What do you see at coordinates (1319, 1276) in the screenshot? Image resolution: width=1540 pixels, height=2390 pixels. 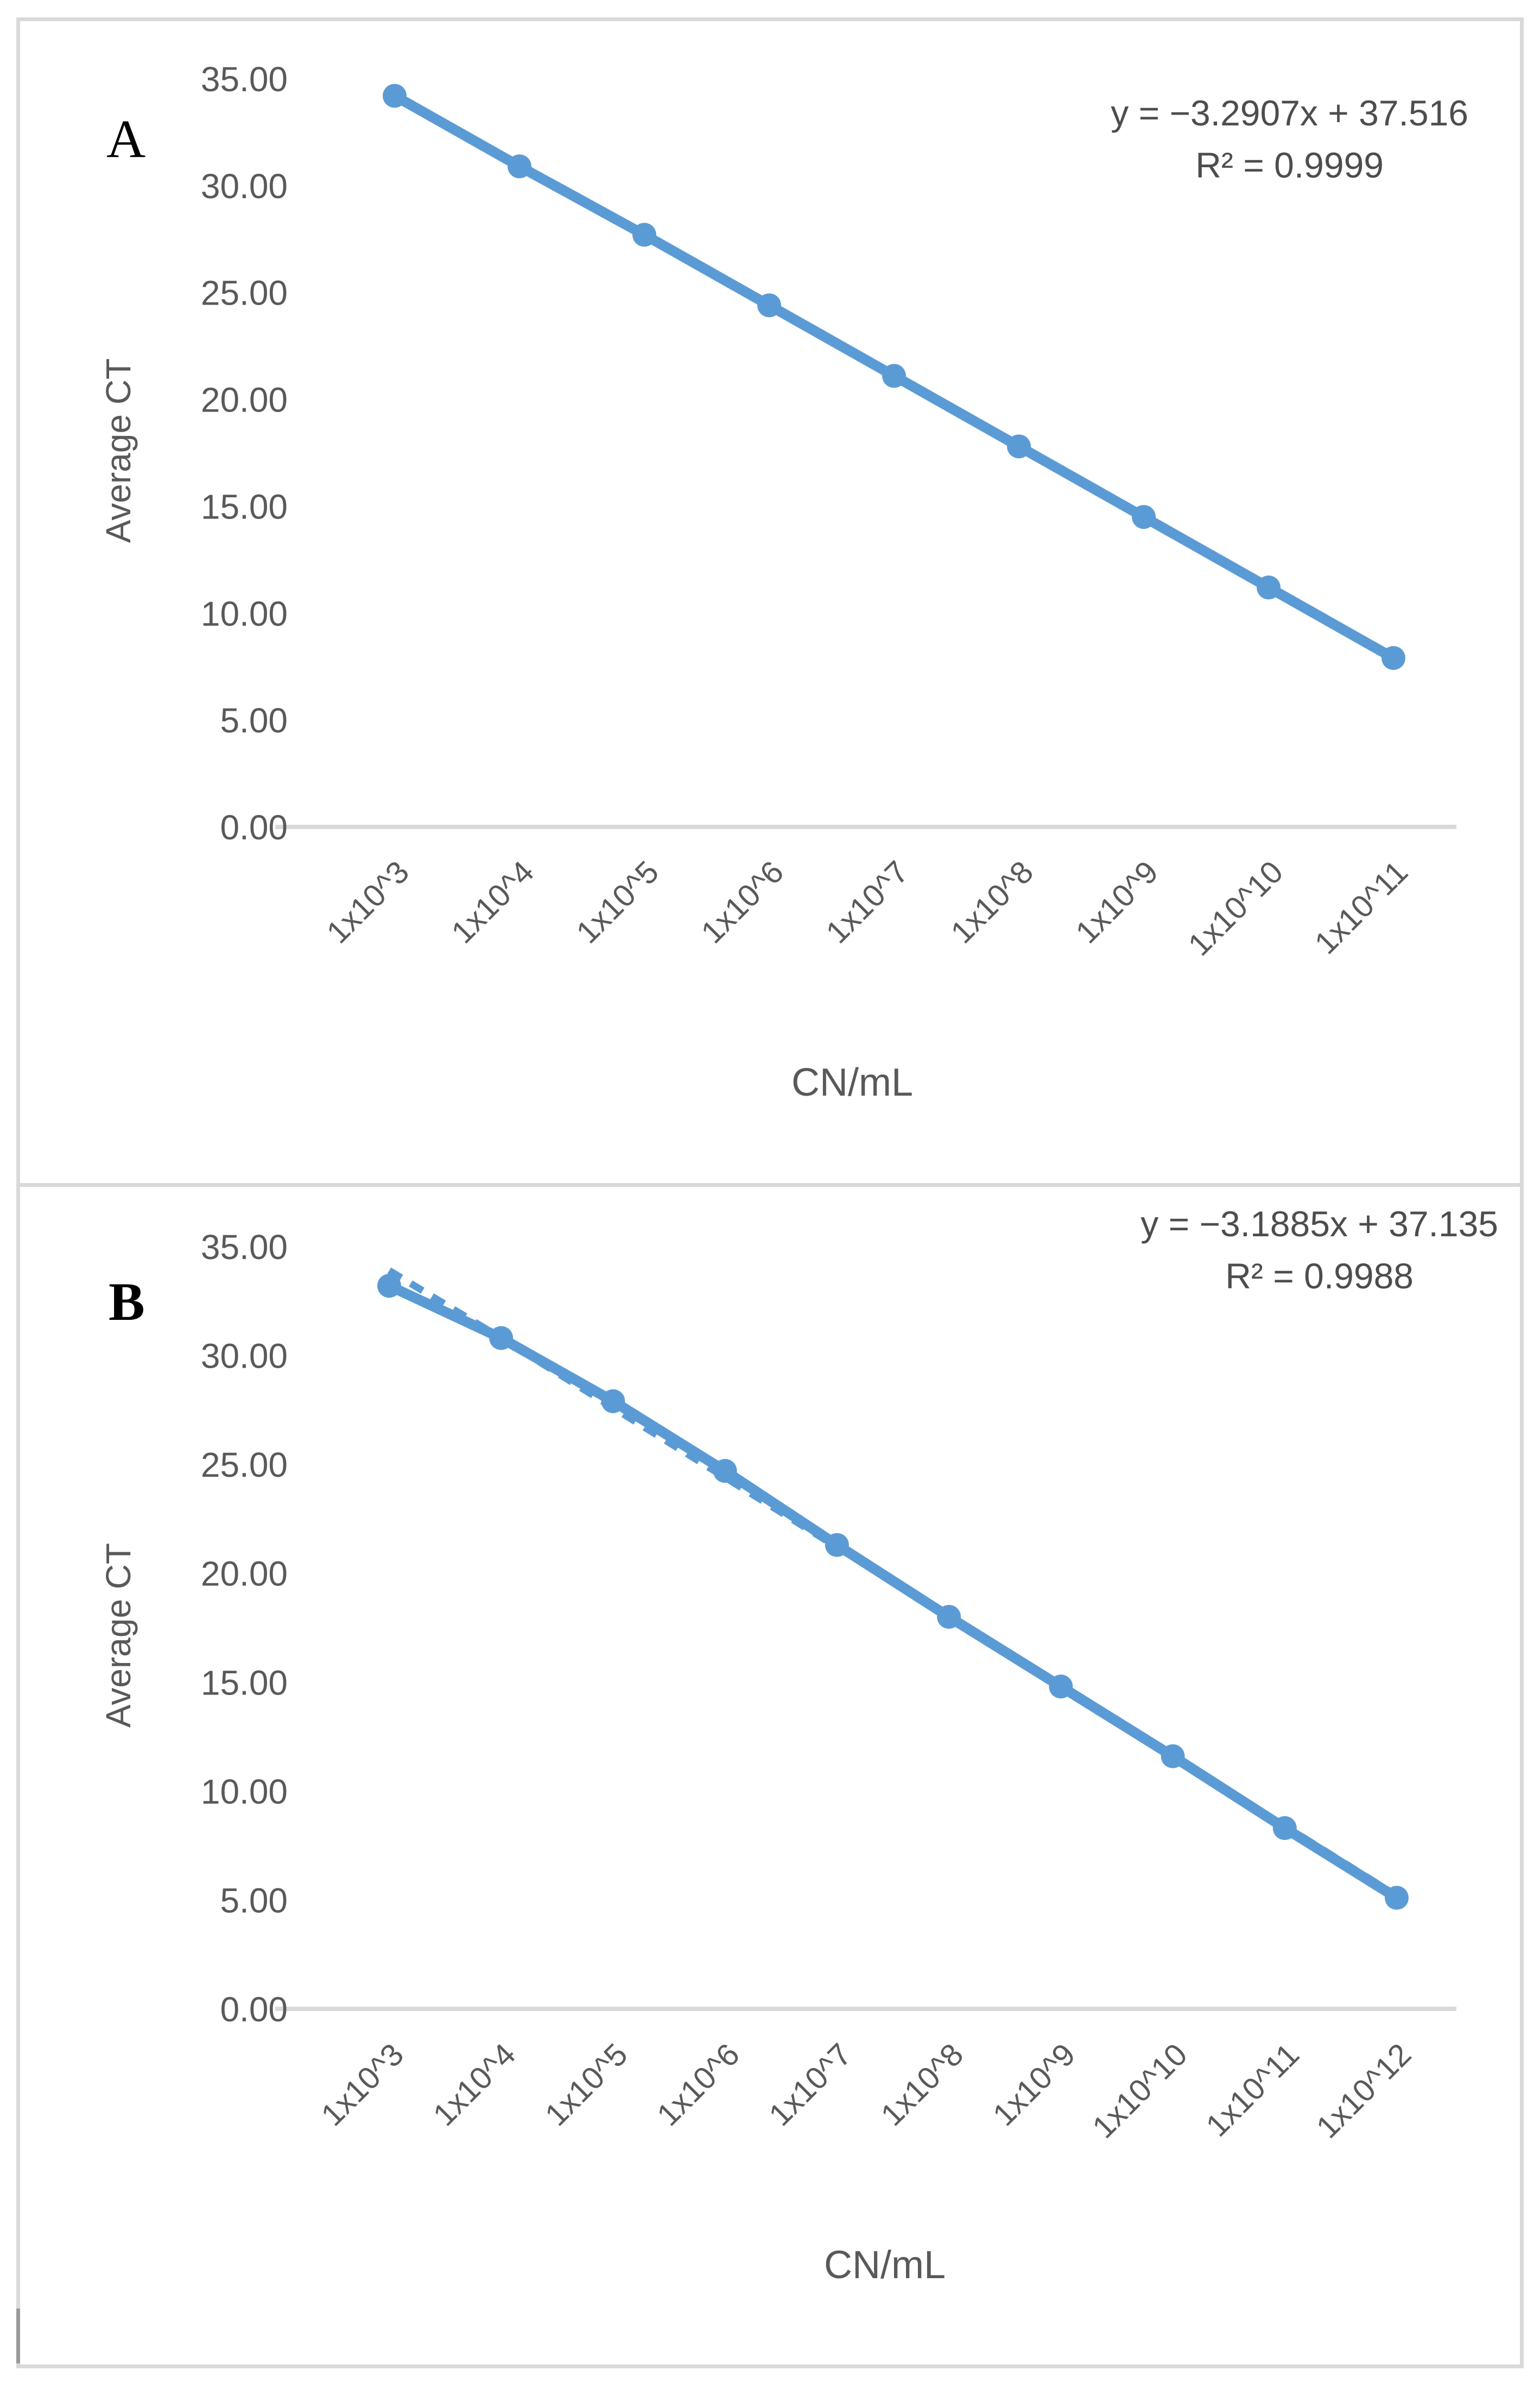 I see `panel-b-r-squared: R² = 0.9988` at bounding box center [1319, 1276].